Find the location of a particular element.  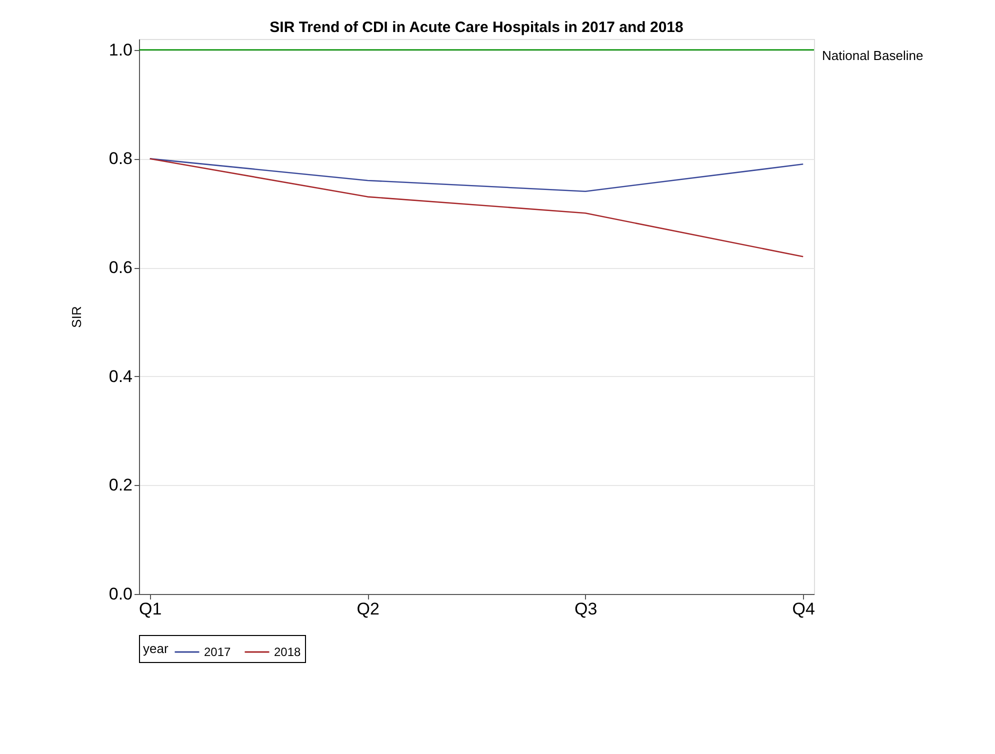

y-tick-label: 0.6 is located at coordinates (120, 268).